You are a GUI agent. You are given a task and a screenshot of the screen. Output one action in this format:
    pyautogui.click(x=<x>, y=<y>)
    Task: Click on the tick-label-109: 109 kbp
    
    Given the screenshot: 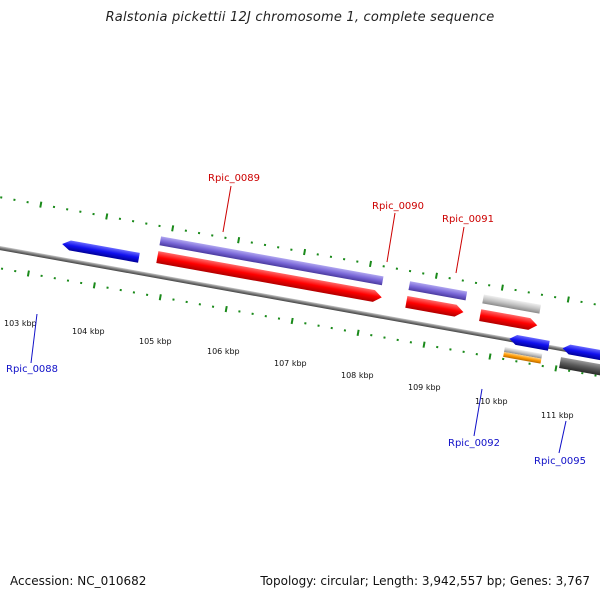 What is the action you would take?
    pyautogui.click(x=424, y=387)
    